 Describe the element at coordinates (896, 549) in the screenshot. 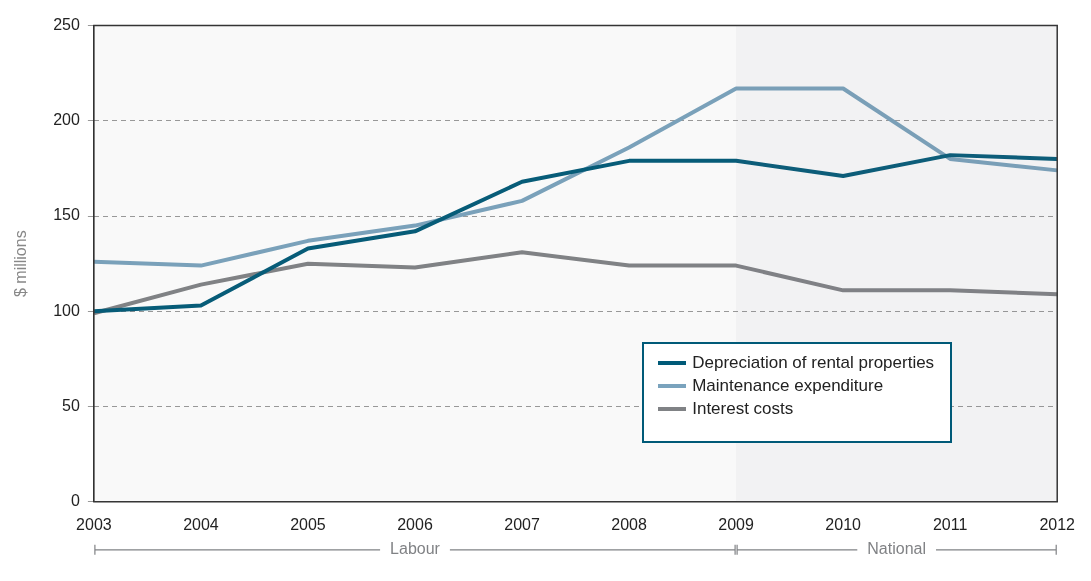

I see `band-label: National` at that location.